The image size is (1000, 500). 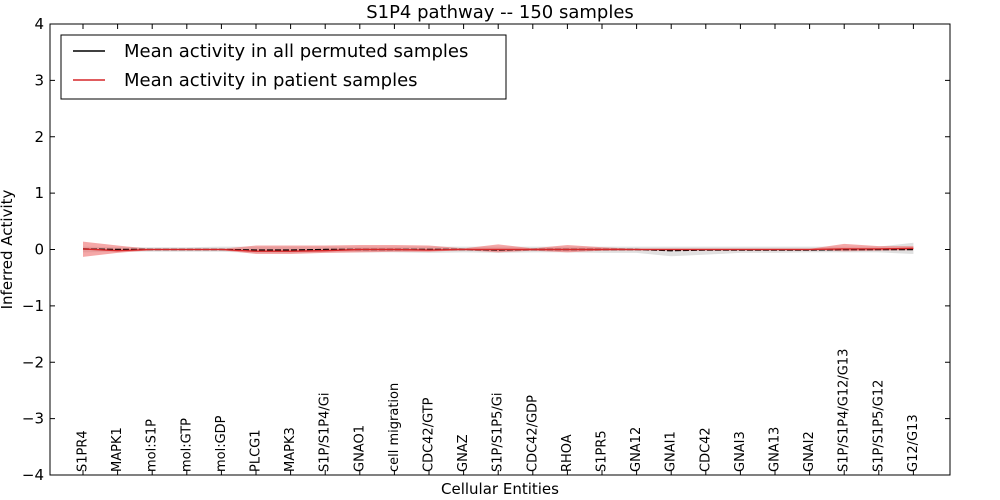 I want to click on y-tick-label: 2, so click(x=39, y=137).